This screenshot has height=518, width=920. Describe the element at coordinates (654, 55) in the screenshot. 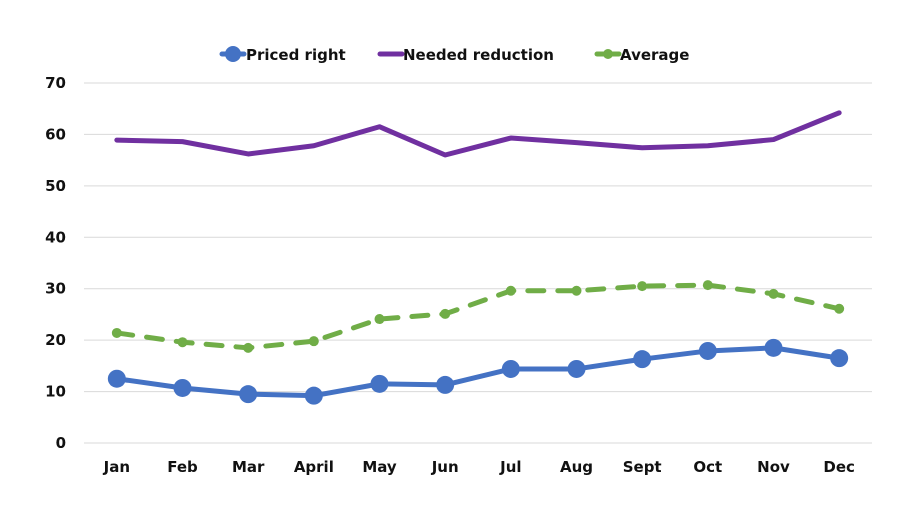

I see `legend-label: Average` at that location.